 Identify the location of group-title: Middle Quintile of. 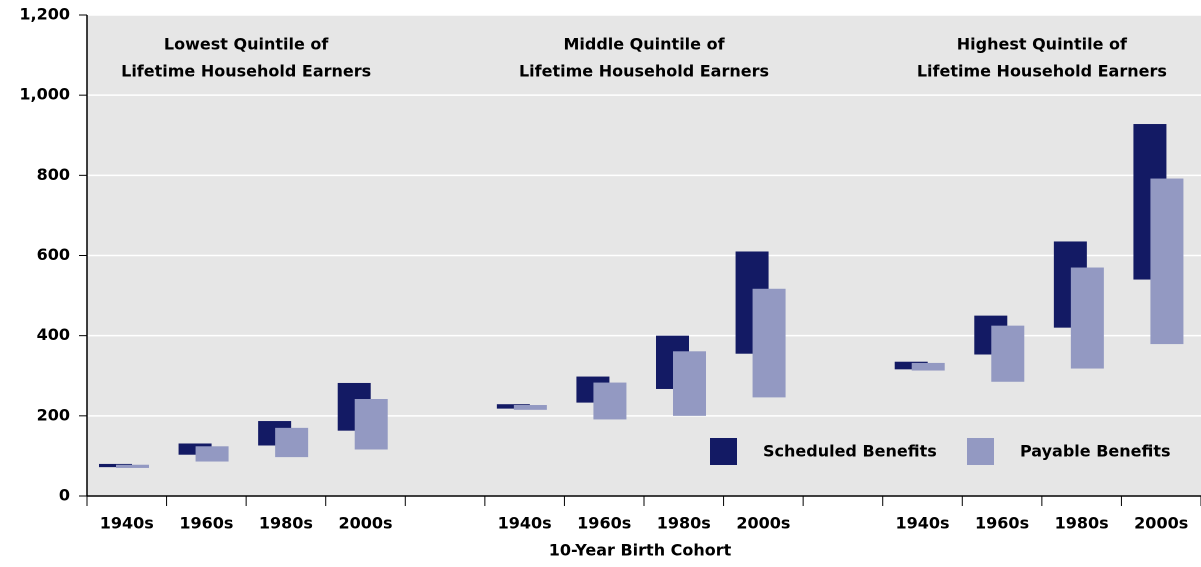
(644, 44).